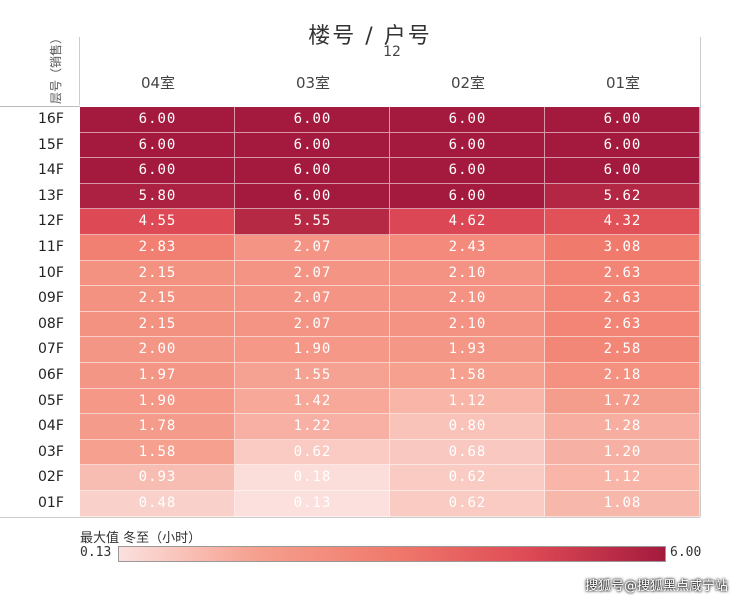  I want to click on watermark: 搜狐号@搜狐黑点咸宁站, so click(656, 586).